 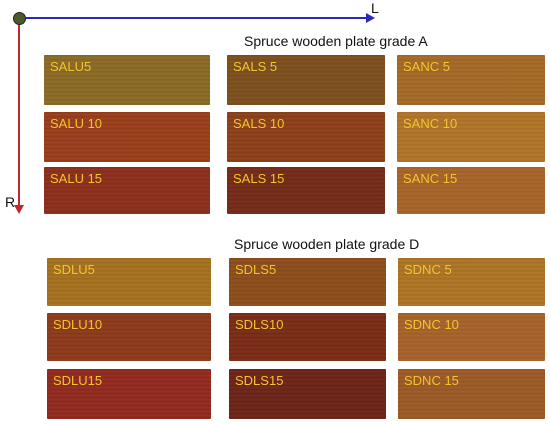 What do you see at coordinates (306, 190) in the screenshot?
I see `plate-sals15: SALS 15` at bounding box center [306, 190].